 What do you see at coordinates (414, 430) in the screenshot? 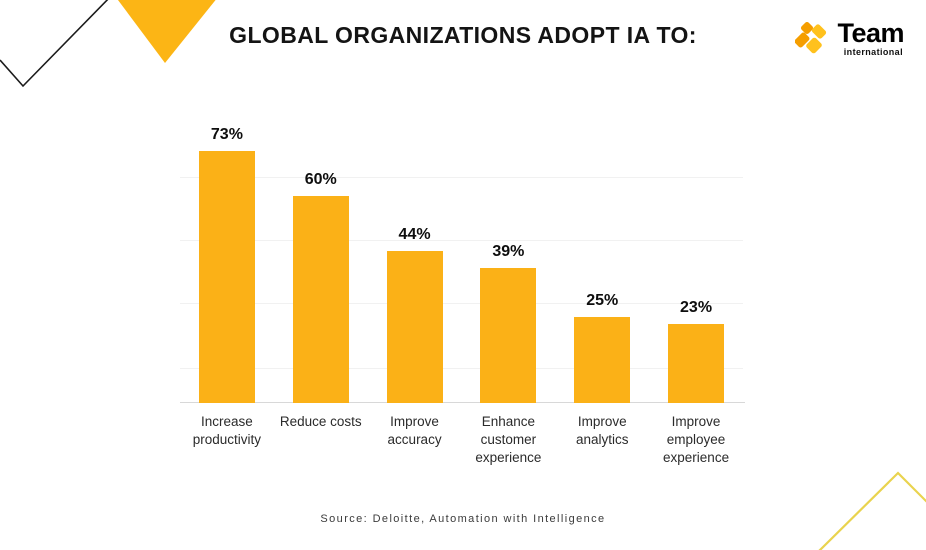
I see `category-label: Improve accuracy` at bounding box center [414, 430].